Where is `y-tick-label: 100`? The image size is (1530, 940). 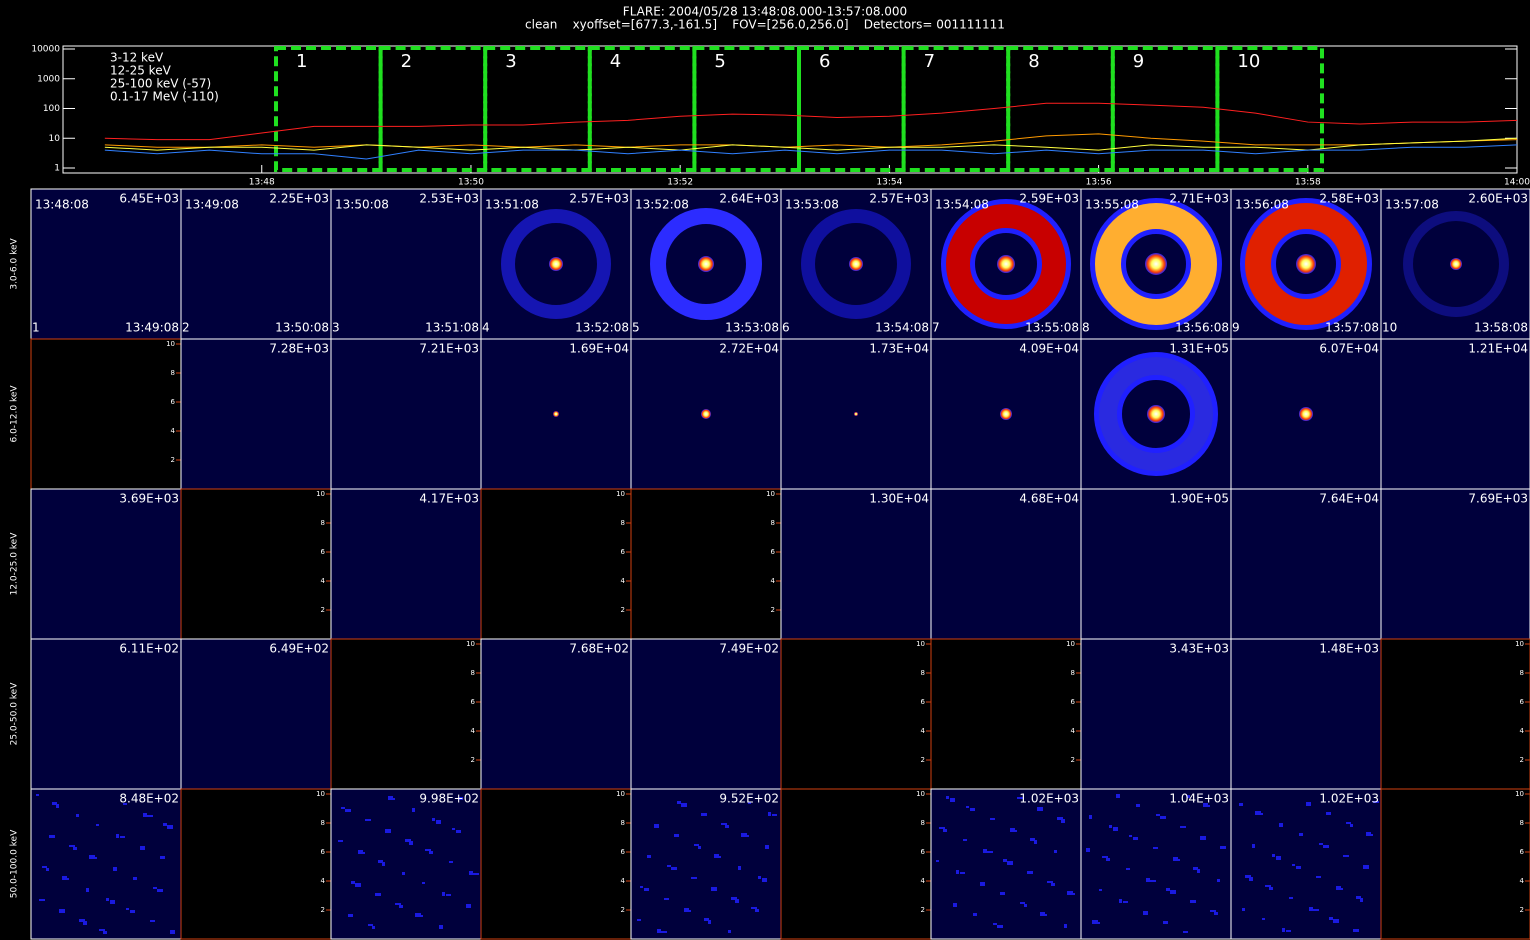
y-tick-label: 100 is located at coordinates (51, 109).